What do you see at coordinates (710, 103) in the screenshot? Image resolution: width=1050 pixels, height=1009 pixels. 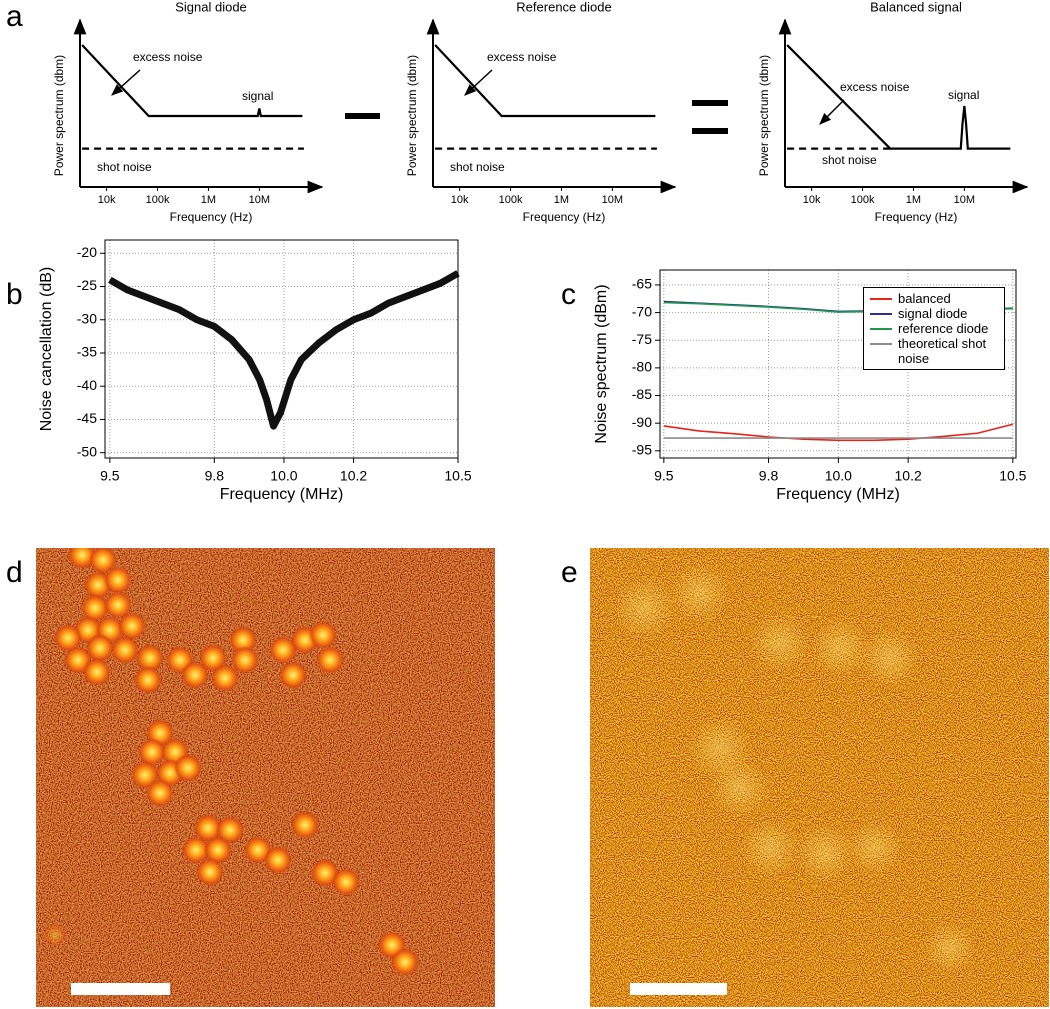 I see `equals-sign-top` at bounding box center [710, 103].